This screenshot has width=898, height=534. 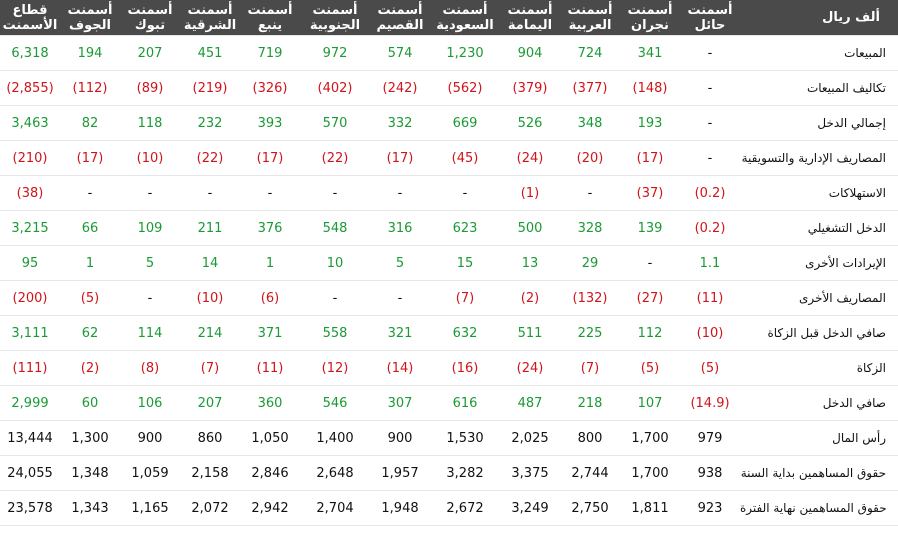 I want to click on table-cell: 214, so click(x=210, y=333).